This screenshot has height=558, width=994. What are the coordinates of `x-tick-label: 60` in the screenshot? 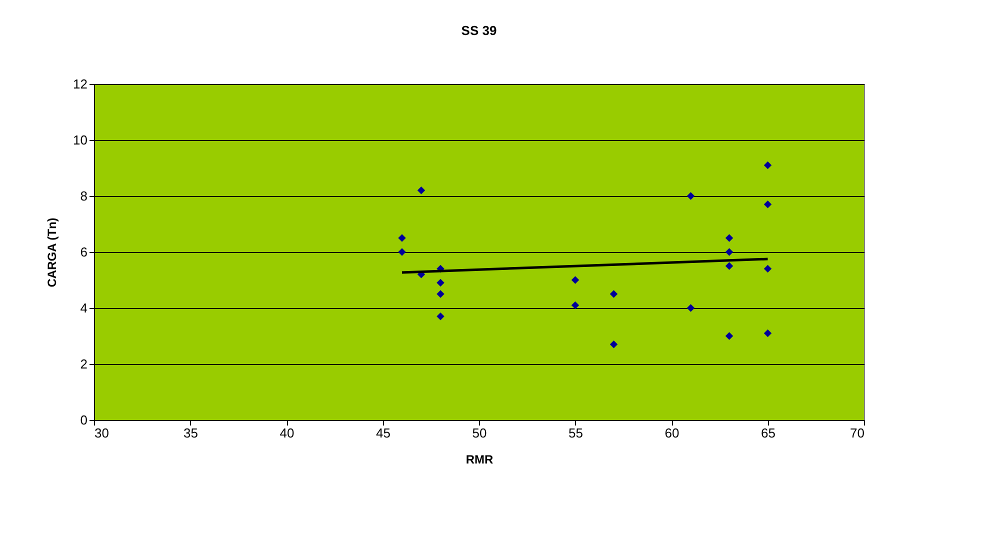 It's located at (672, 433).